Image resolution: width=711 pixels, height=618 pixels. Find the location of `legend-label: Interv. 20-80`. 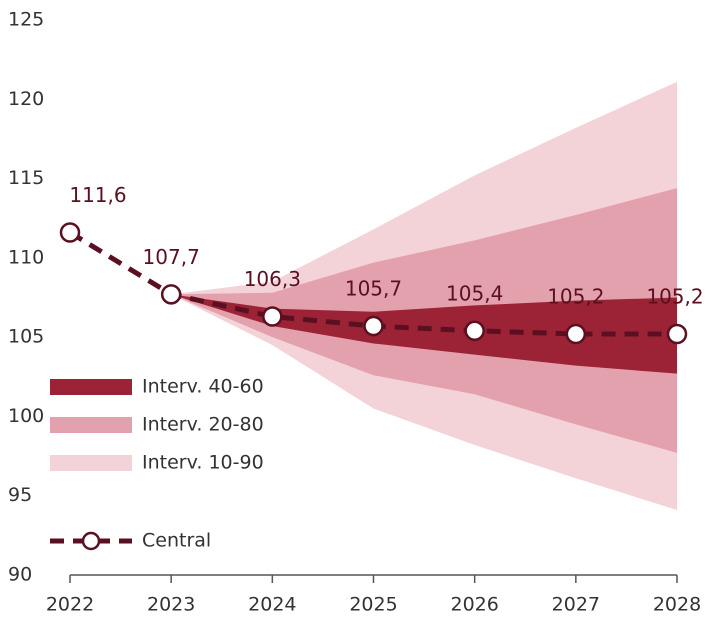

legend-label: Interv. 20-80 is located at coordinates (203, 425).